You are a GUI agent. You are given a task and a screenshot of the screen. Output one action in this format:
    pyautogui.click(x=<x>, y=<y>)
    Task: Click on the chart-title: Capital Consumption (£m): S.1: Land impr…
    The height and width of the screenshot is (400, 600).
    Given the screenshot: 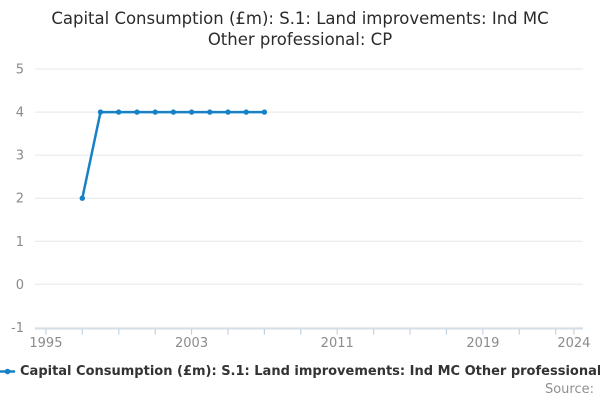 What is the action you would take?
    pyautogui.click(x=300, y=29)
    